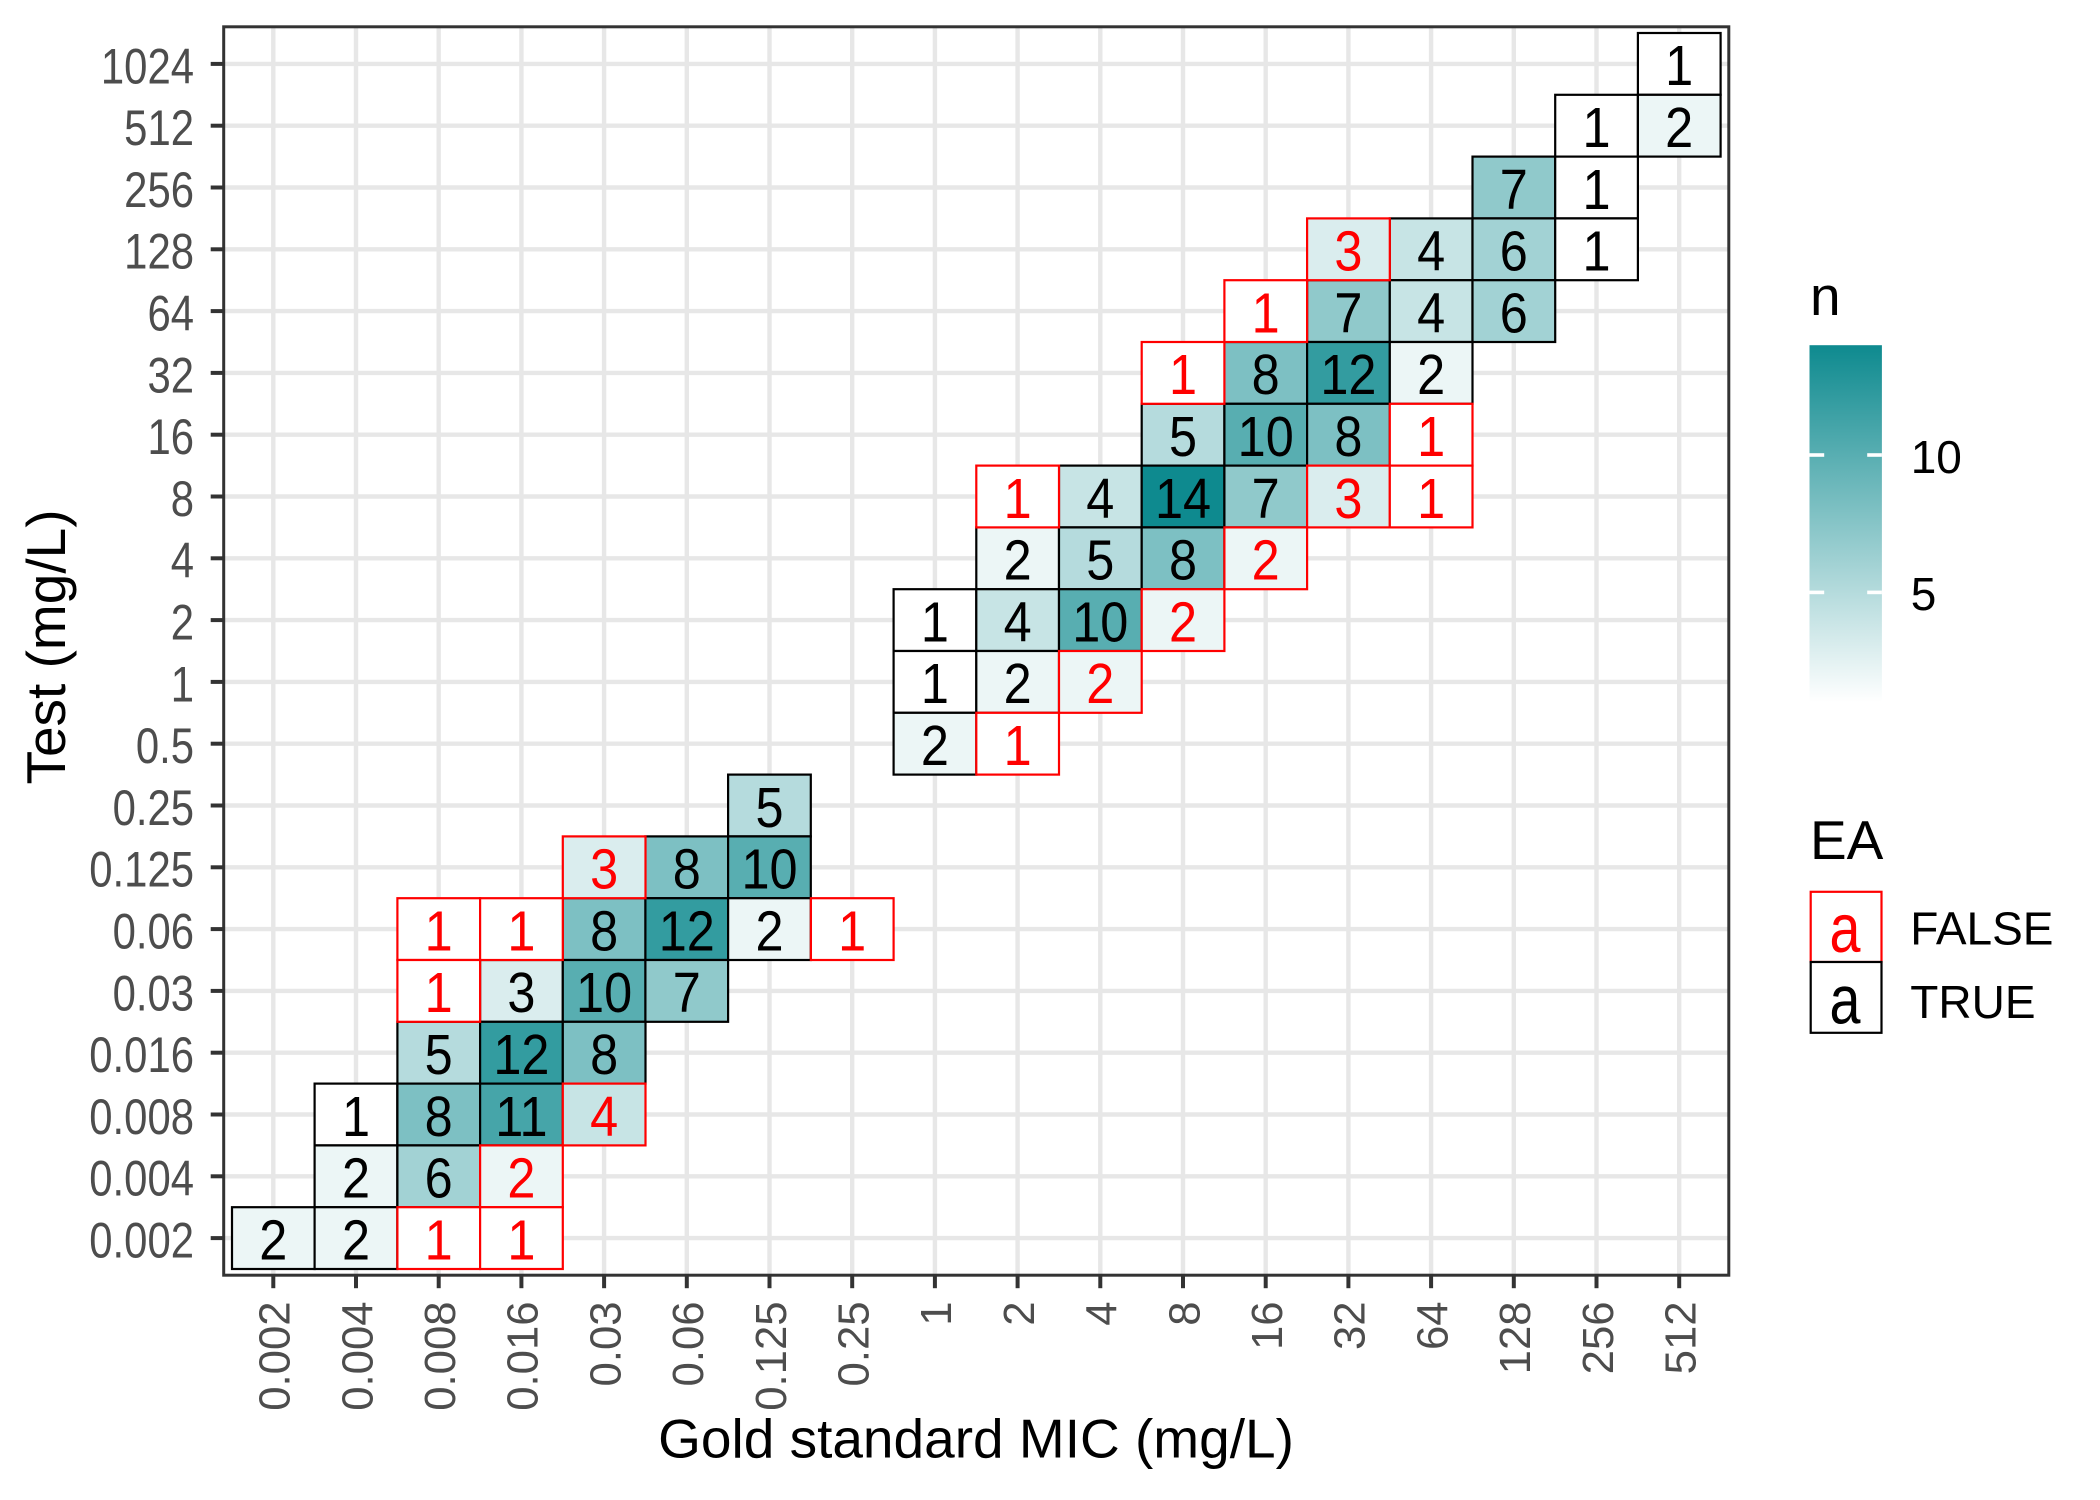  What do you see at coordinates (165, 745) in the screenshot?
I see `svg-text: 0.5` at bounding box center [165, 745].